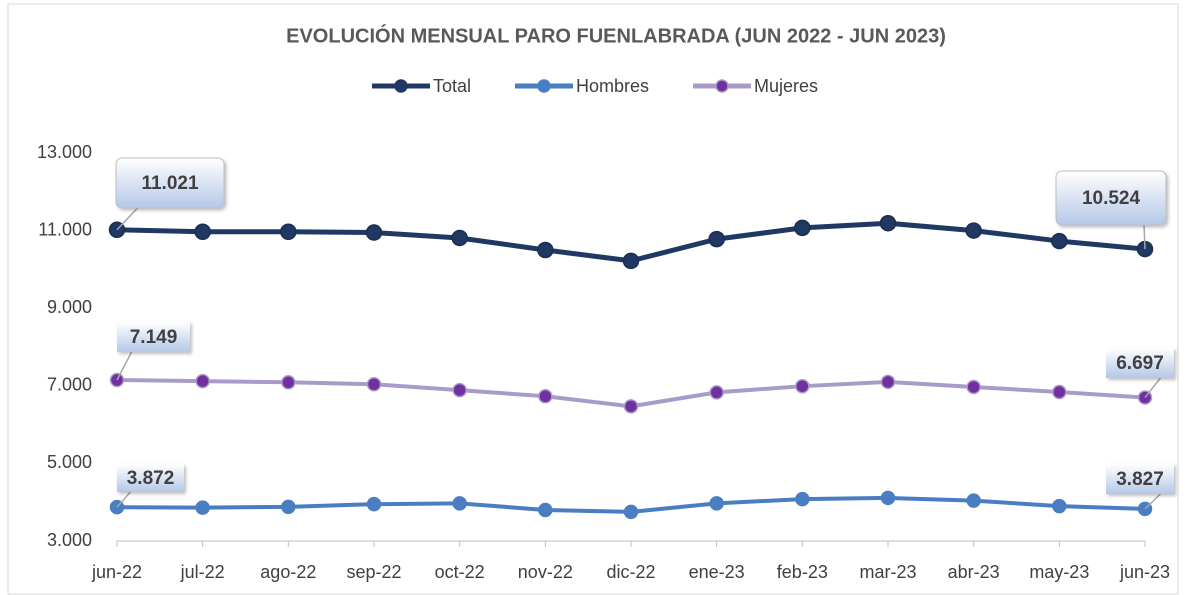 The width and height of the screenshot is (1186, 595). I want to click on x-tick-label: feb-23, so click(802, 572).